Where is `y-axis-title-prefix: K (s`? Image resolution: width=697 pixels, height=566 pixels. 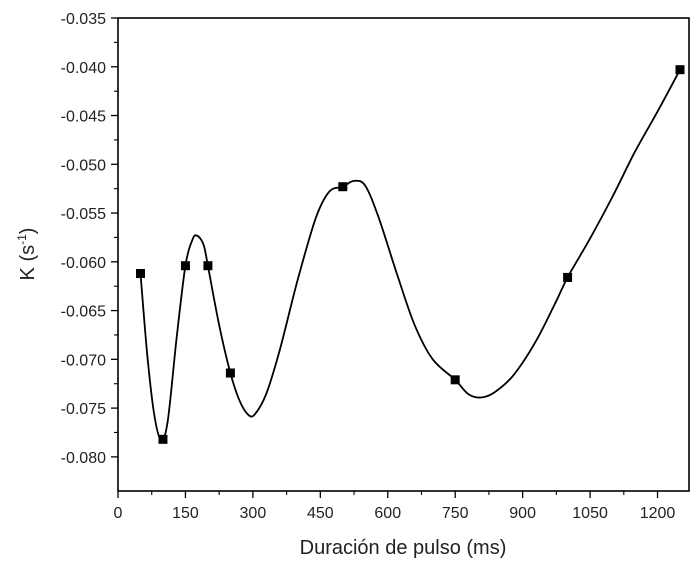 y-axis-title-prefix: K (s is located at coordinates (28, 263).